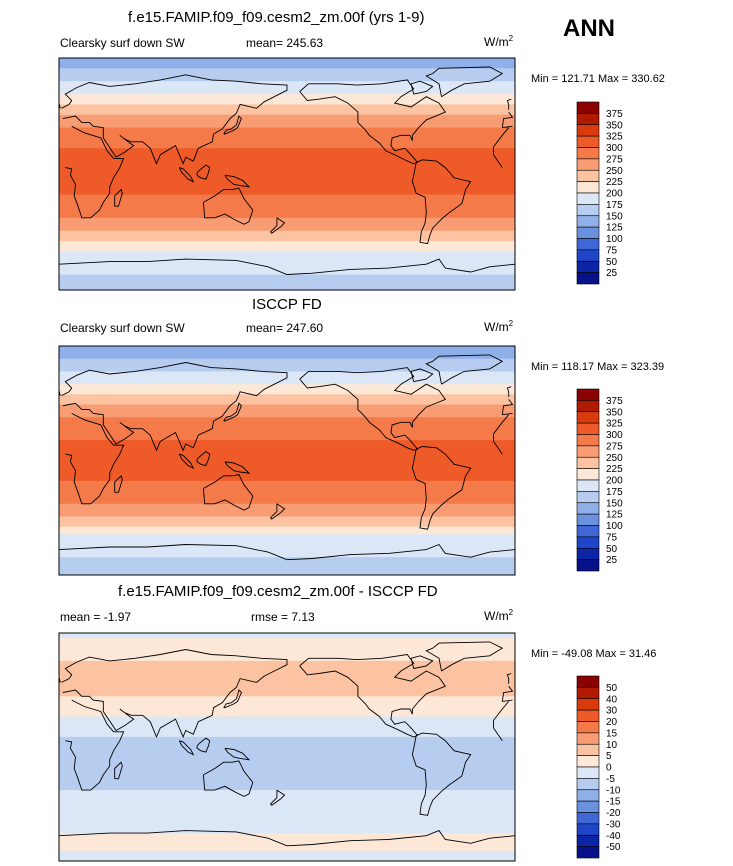 The width and height of the screenshot is (733, 866). I want to click on colorbar-tick-label: 50, so click(612, 262).